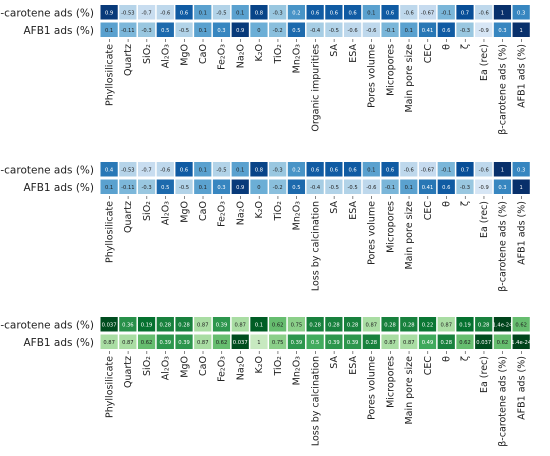 This screenshot has width=550, height=456. What do you see at coordinates (521, 188) in the screenshot?
I see `cell-value-label: 1` at bounding box center [521, 188].